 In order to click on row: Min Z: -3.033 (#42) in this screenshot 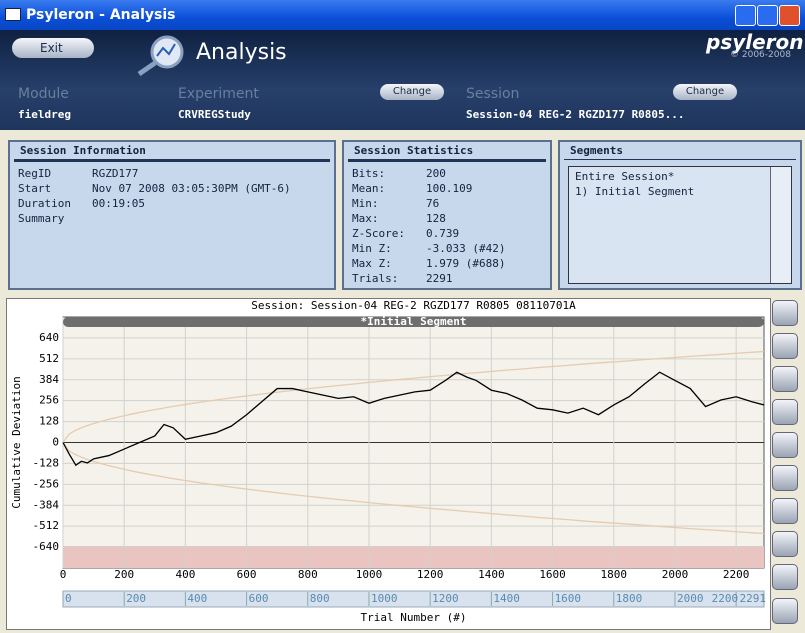, I will do `click(447, 248)`.